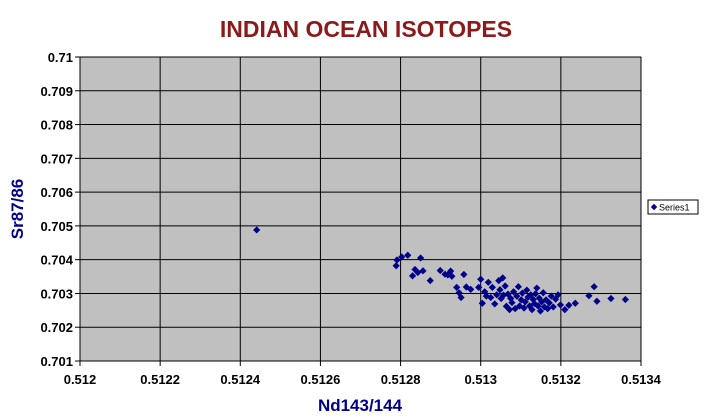  What do you see at coordinates (561, 379) in the screenshot?
I see `x-tick-label: 0.5132` at bounding box center [561, 379].